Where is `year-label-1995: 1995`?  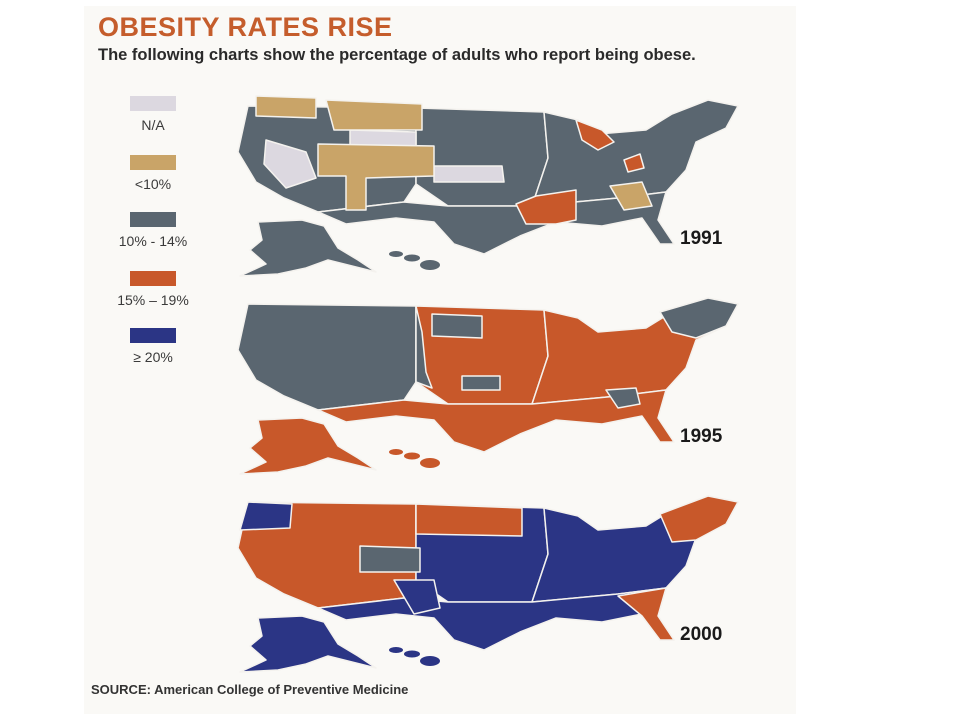
year-label-1995: 1995 is located at coordinates (701, 436).